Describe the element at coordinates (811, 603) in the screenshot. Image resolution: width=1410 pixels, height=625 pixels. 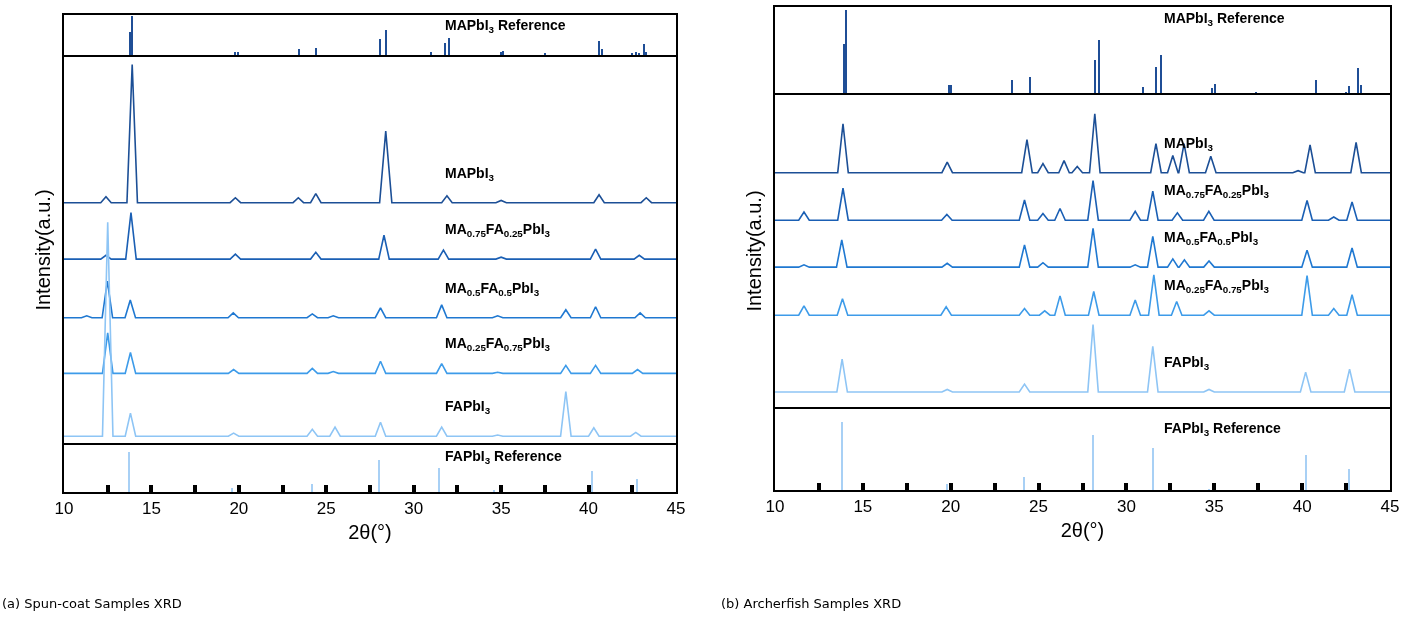
I see `text: (b) Archerfish Samples XRD` at that location.